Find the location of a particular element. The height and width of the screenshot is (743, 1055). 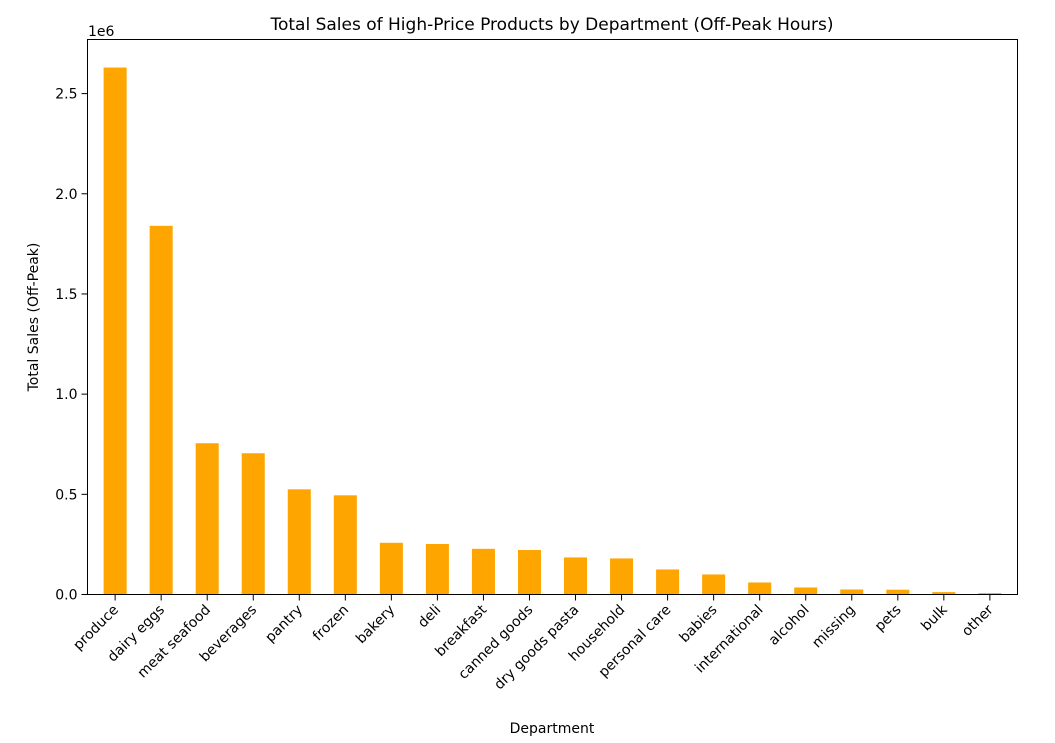

y-tick-label: 2.0 is located at coordinates (66, 195).